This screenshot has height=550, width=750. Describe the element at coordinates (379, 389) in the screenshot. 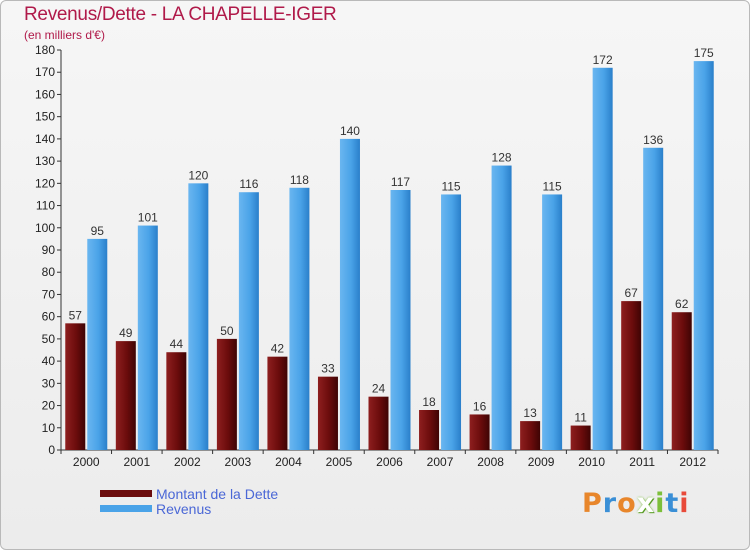

I see `debt-value-label: 24` at that location.